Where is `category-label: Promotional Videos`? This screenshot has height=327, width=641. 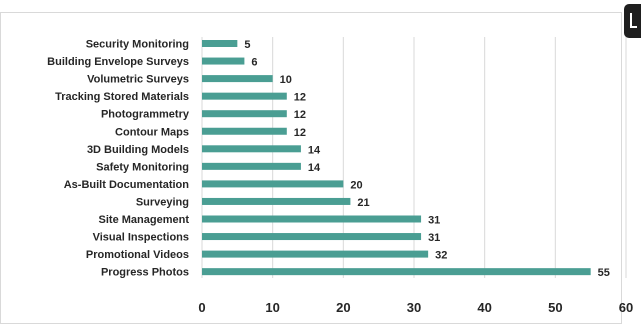 category-label: Promotional Videos is located at coordinates (137, 255).